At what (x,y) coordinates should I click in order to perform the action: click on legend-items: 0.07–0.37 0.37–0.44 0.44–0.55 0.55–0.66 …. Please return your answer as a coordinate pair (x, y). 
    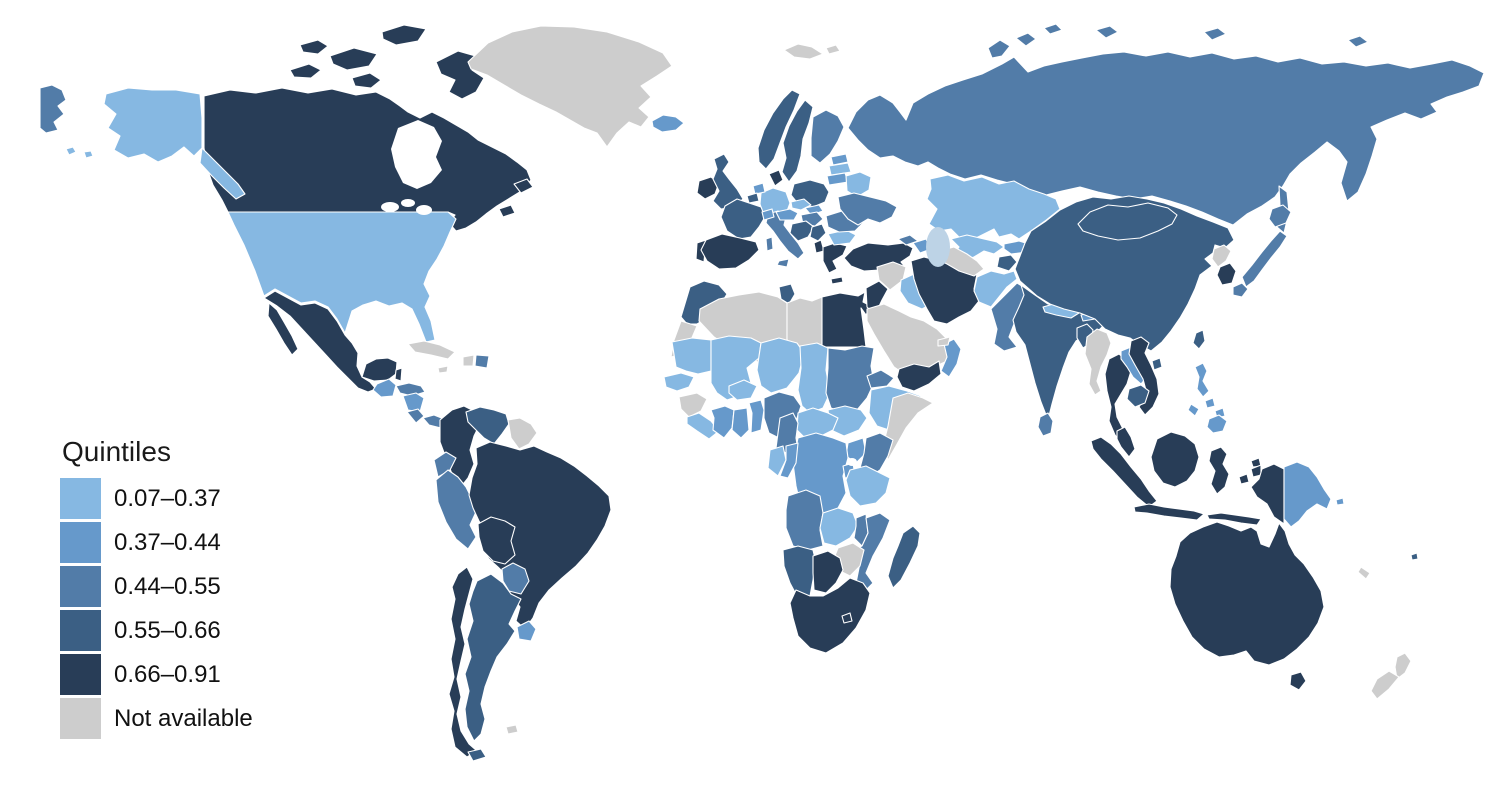
    Looking at the image, I should click on (156, 608).